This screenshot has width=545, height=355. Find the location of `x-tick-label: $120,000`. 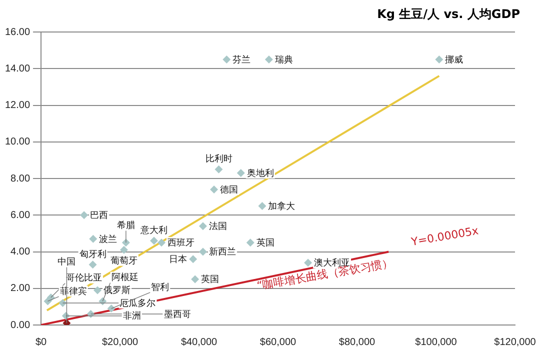

x-tick-label: $120,000 is located at coordinates (515, 342).